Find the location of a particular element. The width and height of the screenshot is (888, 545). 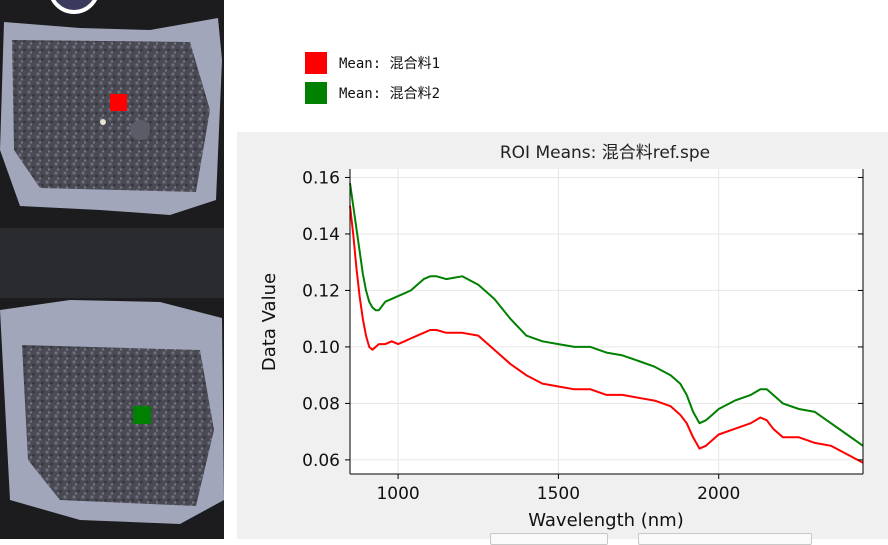

x-tick-label: 2000 is located at coordinates (718, 494).